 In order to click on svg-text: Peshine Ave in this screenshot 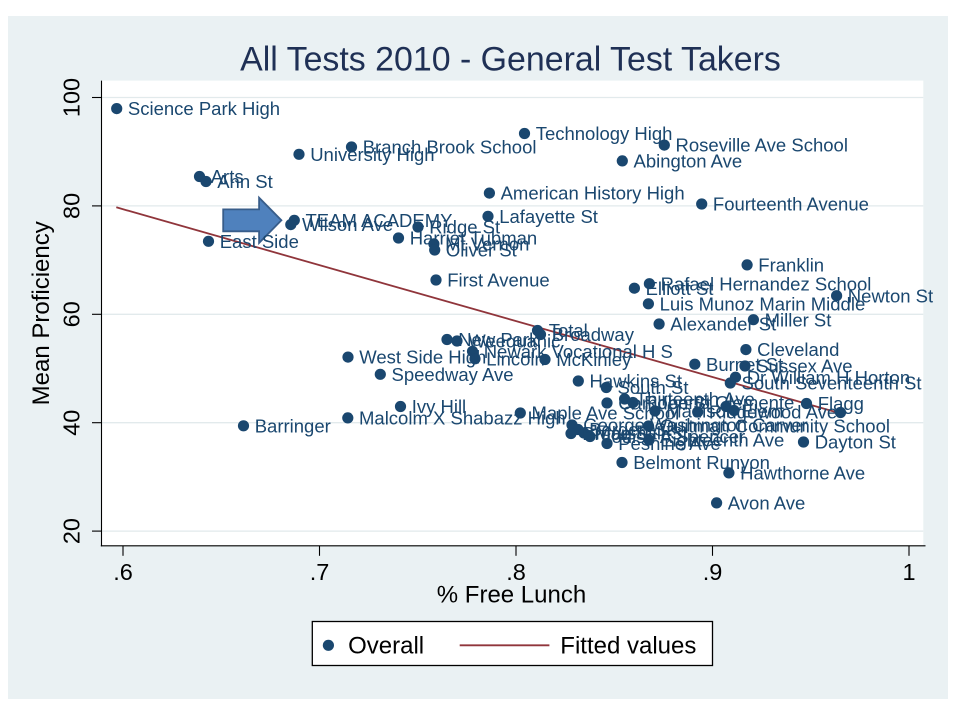, I will do `click(669, 443)`.